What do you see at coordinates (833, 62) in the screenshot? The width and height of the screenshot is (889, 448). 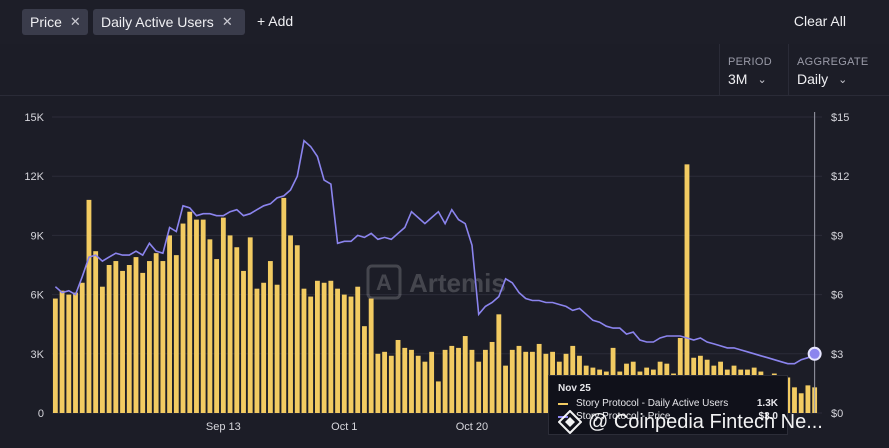 I see `aggregate-label: AGGREGATE` at bounding box center [833, 62].